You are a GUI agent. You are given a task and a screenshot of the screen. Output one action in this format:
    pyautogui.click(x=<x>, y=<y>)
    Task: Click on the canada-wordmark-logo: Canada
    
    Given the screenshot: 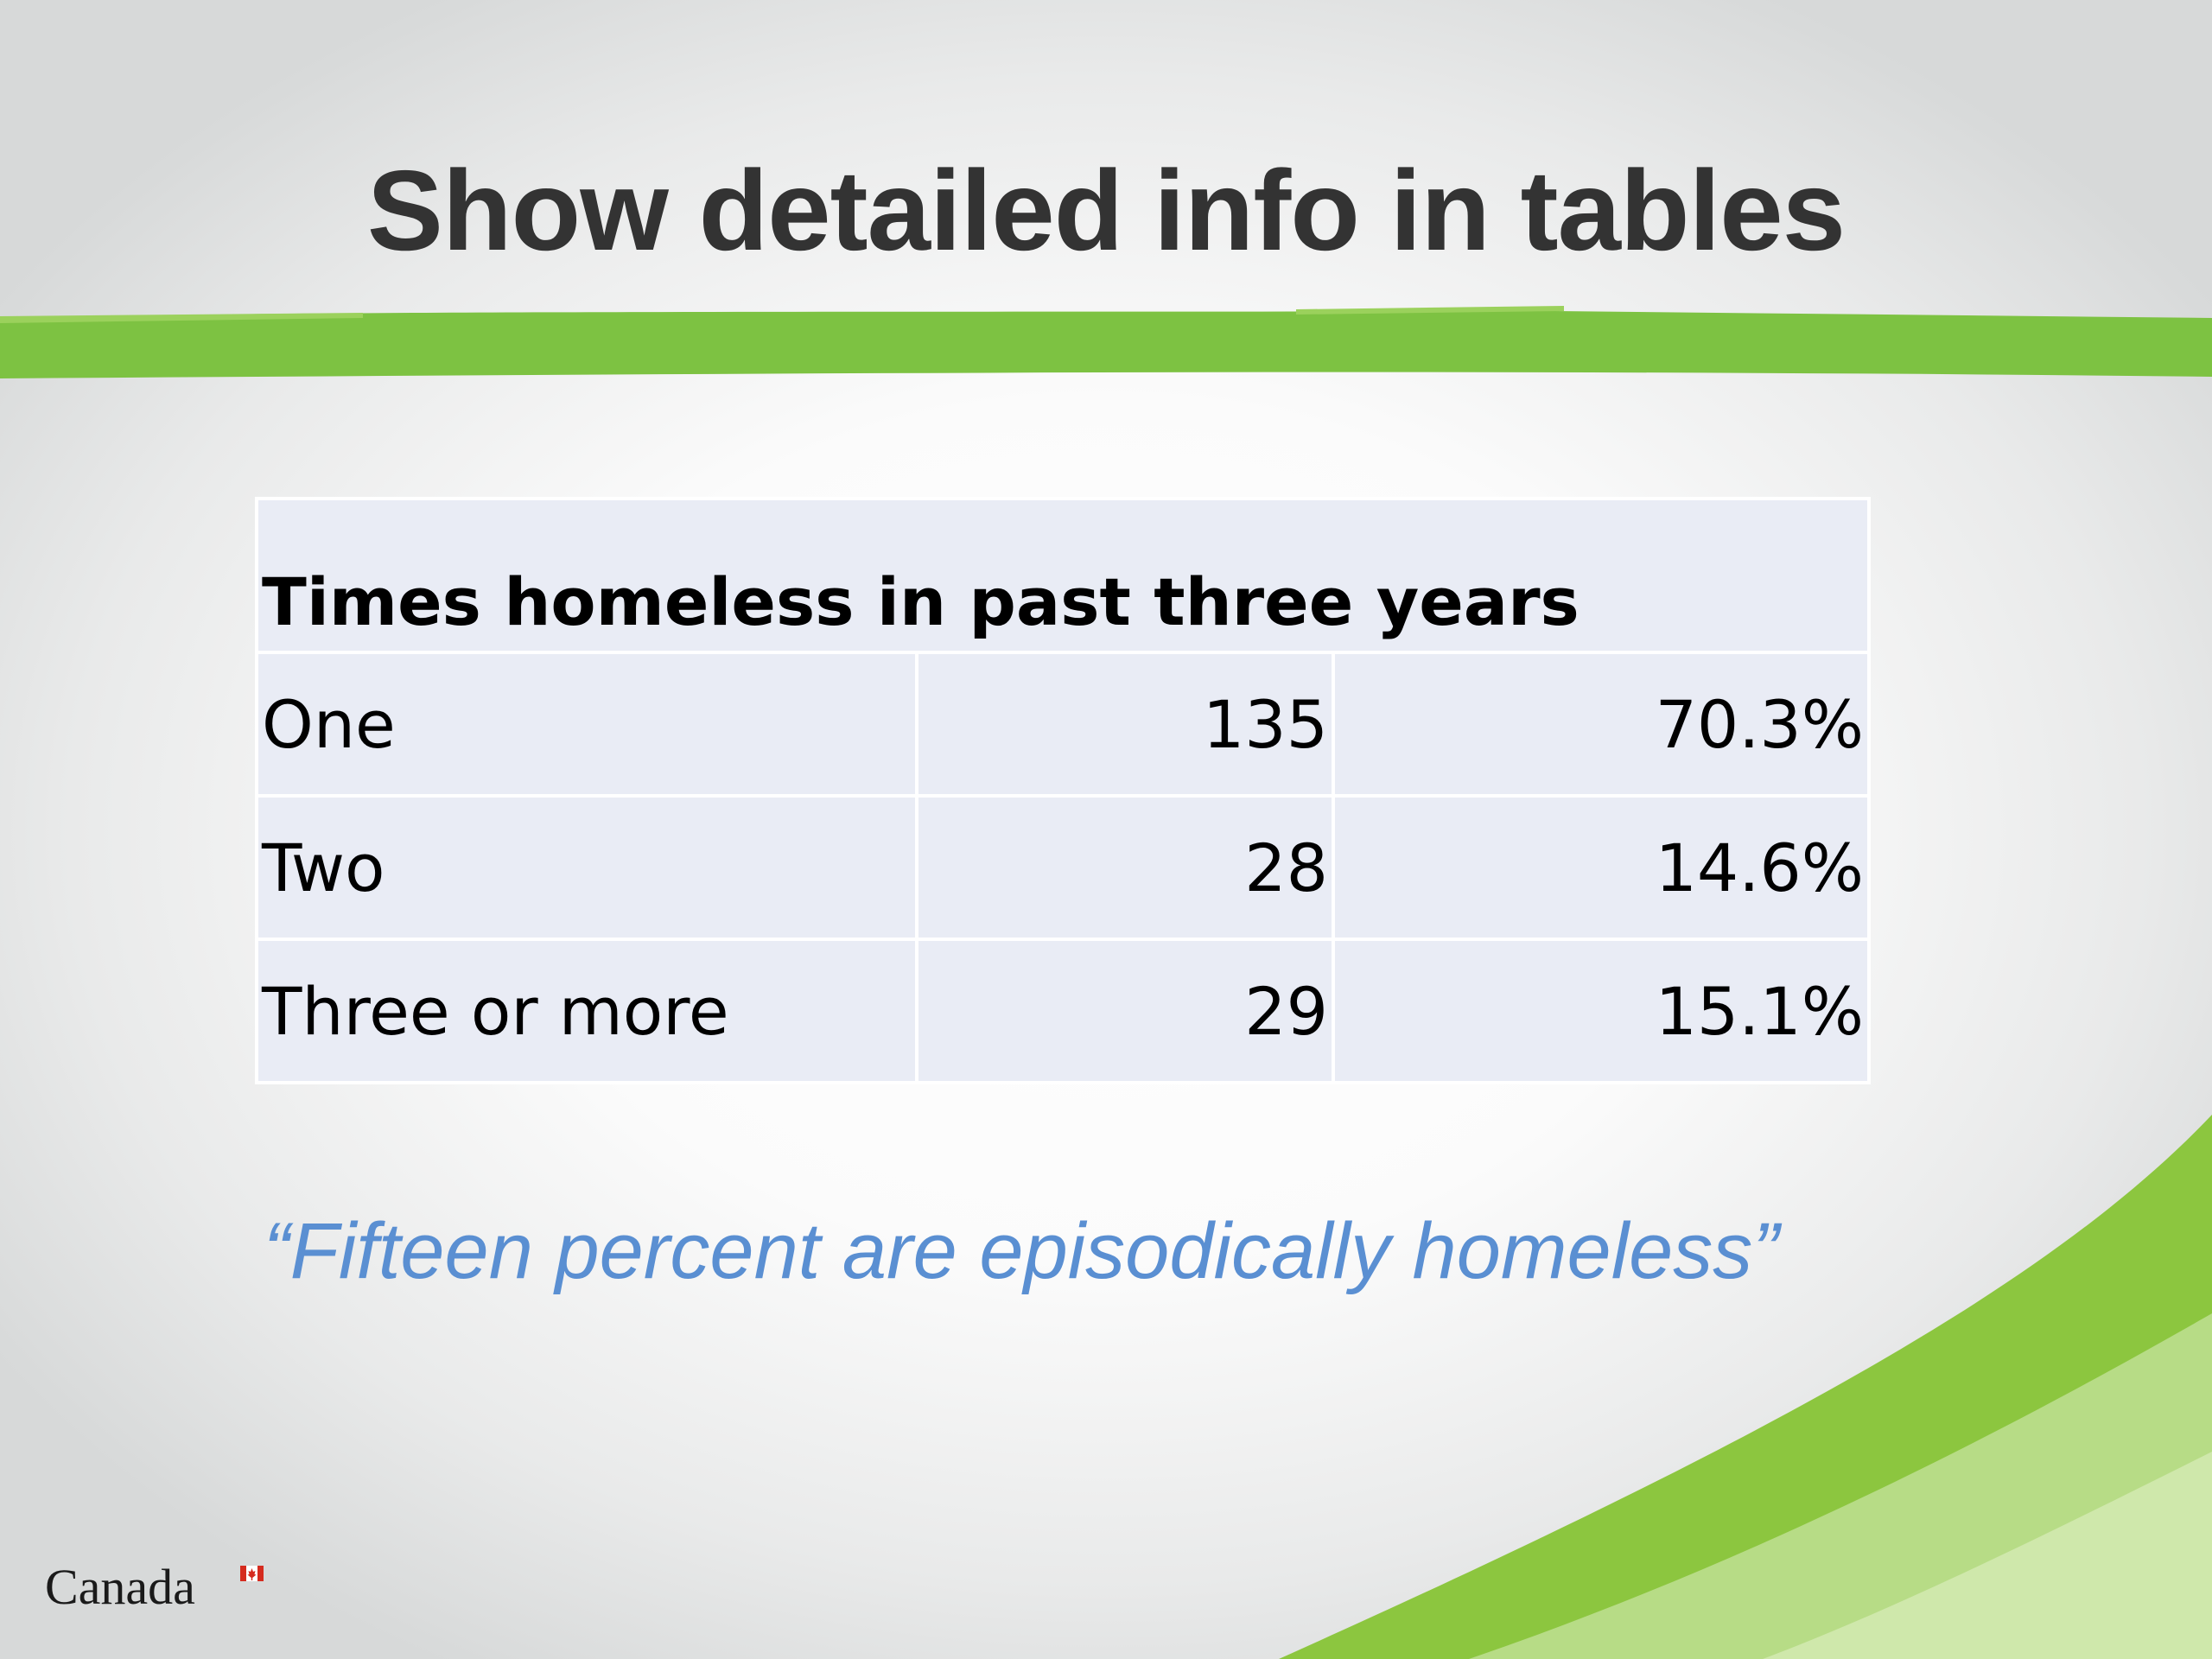 What is the action you would take?
    pyautogui.click(x=154, y=1587)
    